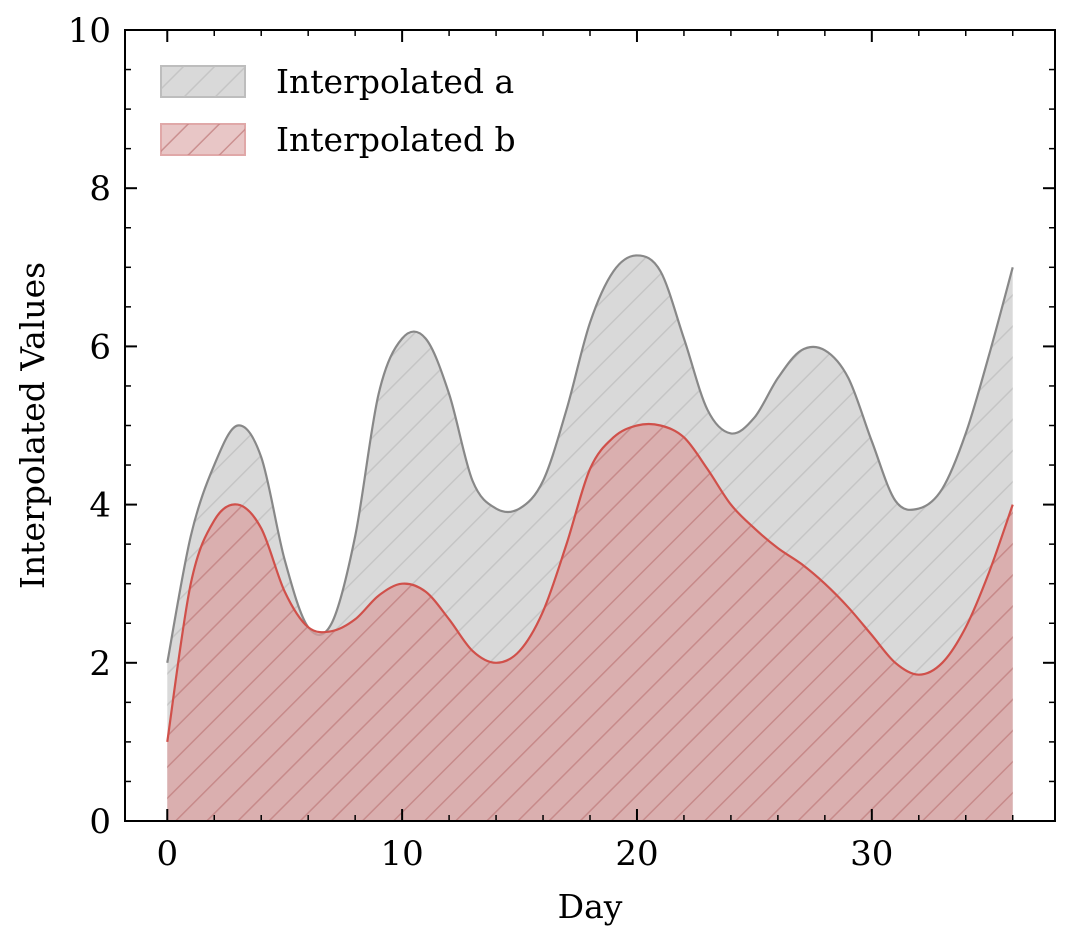 The width and height of the screenshot is (1069, 942). Describe the element at coordinates (89, 31) in the screenshot. I see `y-tick-label: 10` at that location.